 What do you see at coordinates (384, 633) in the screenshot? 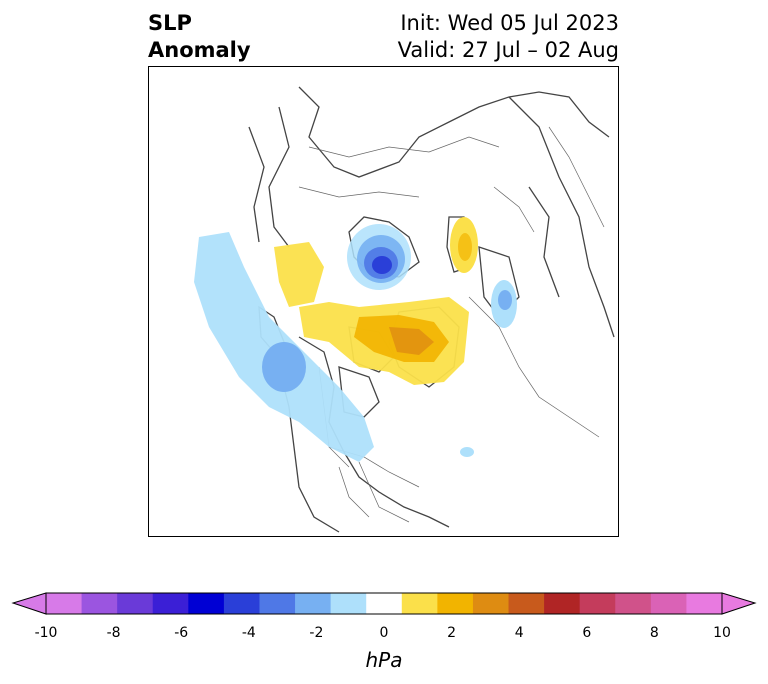
I see `colorbar-tick-label: 0` at bounding box center [384, 633].